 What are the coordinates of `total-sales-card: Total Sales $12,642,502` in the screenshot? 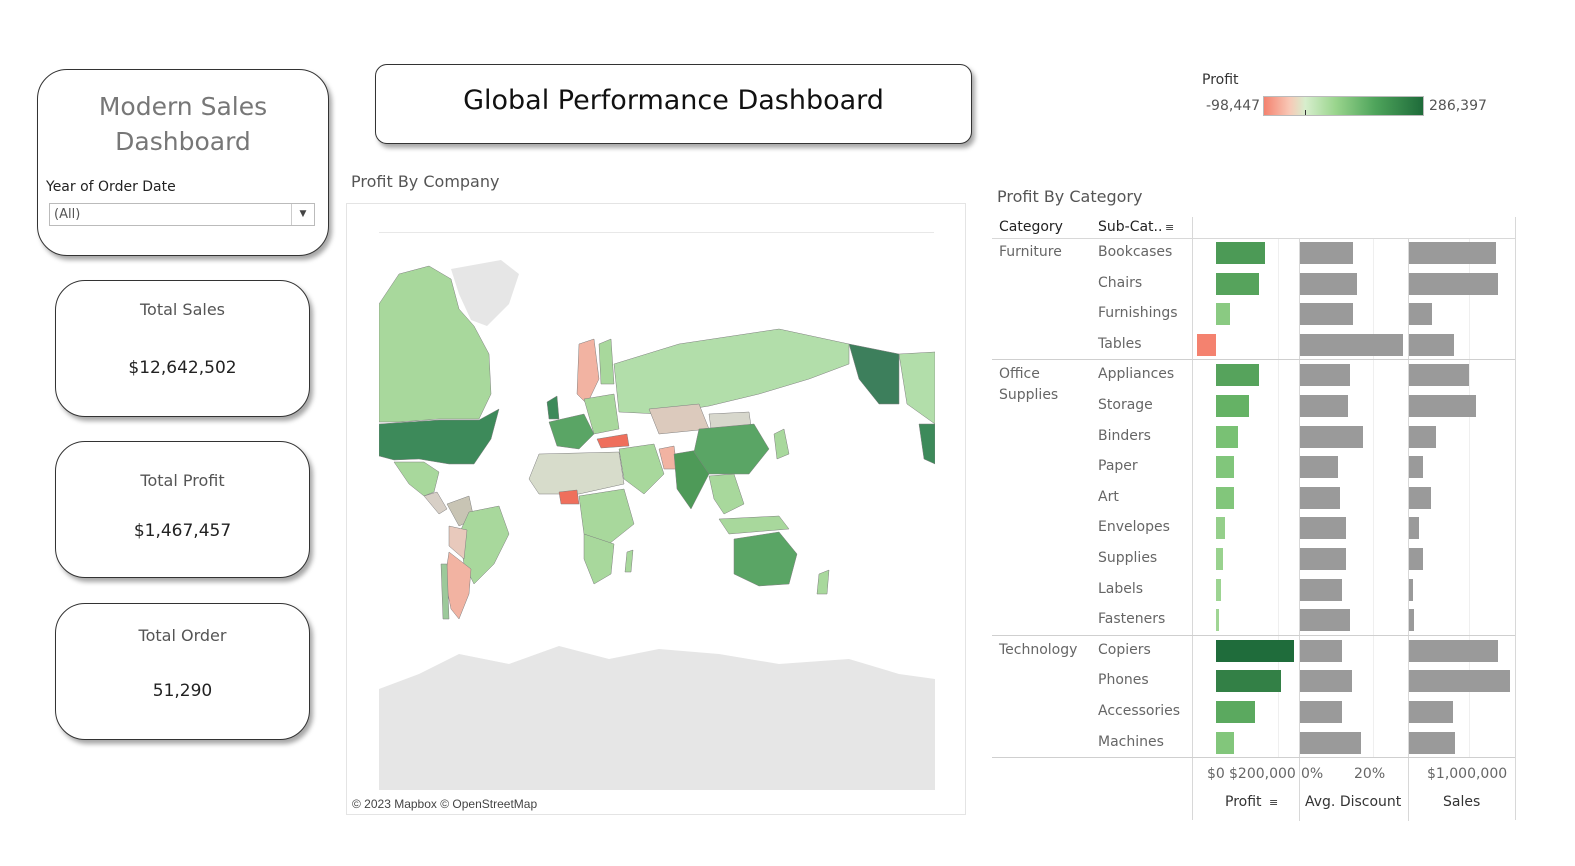 It's located at (182, 348).